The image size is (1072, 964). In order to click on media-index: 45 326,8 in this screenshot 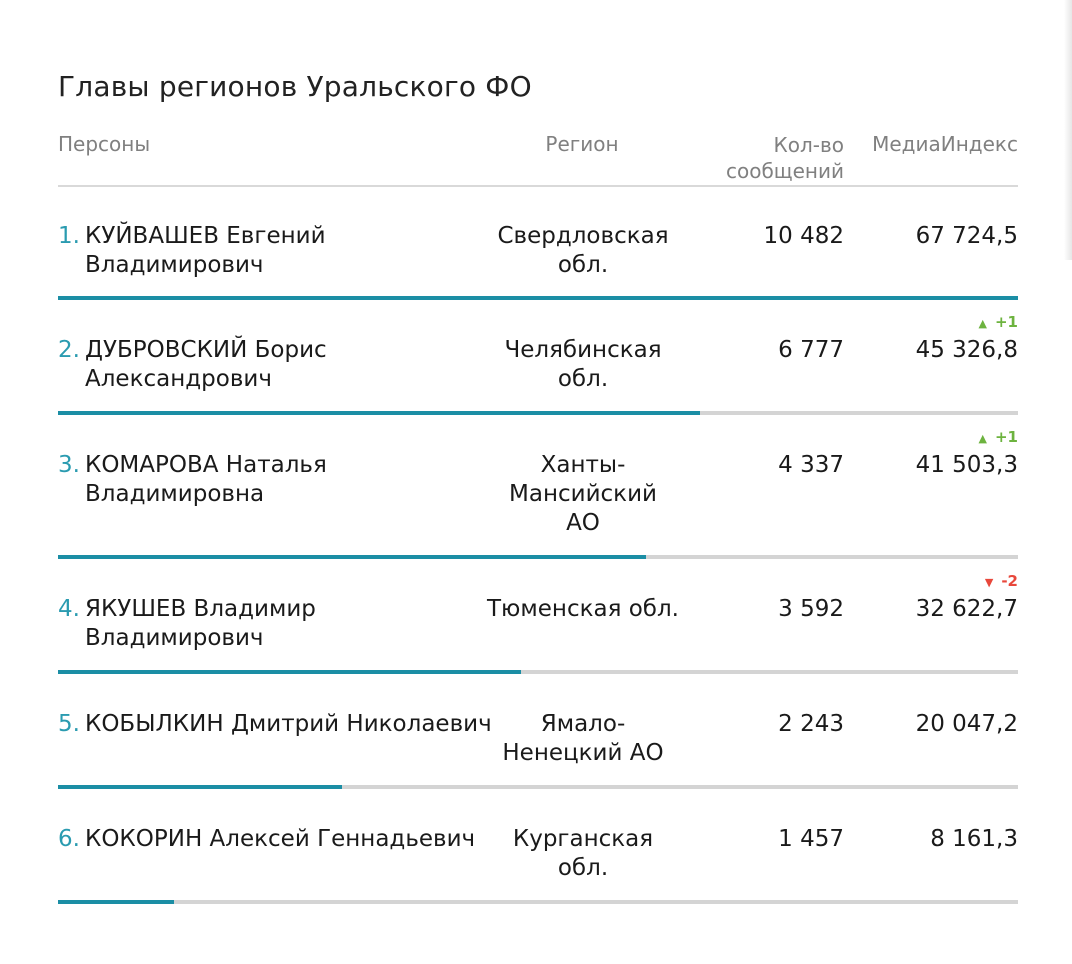, I will do `click(966, 350)`.